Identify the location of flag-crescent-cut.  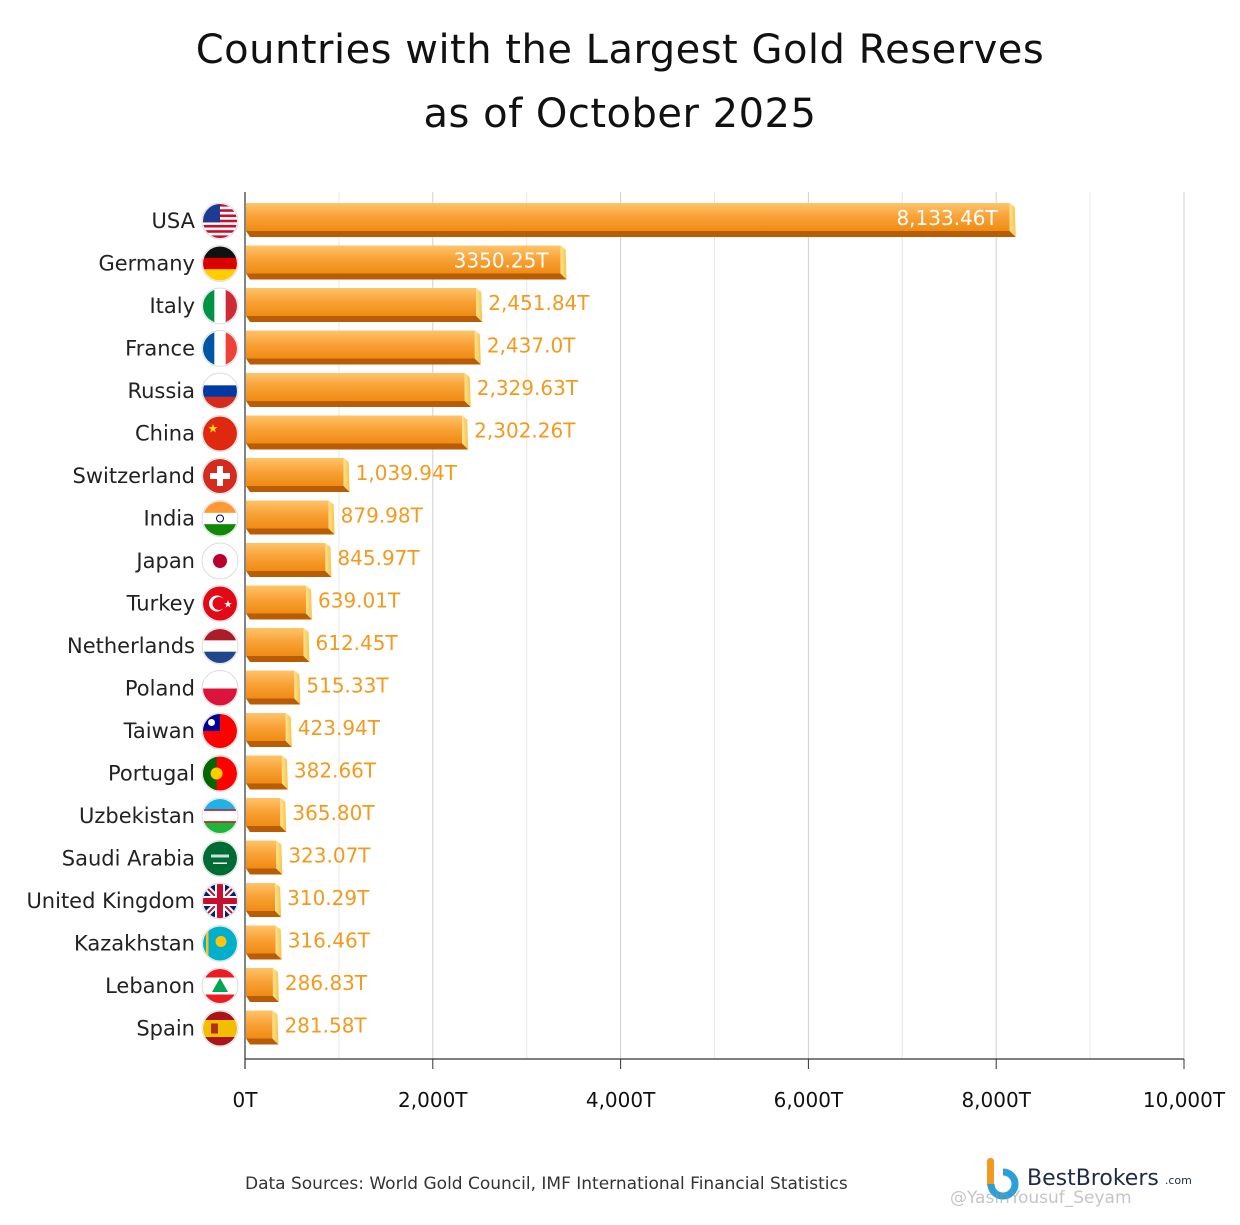
(219, 603).